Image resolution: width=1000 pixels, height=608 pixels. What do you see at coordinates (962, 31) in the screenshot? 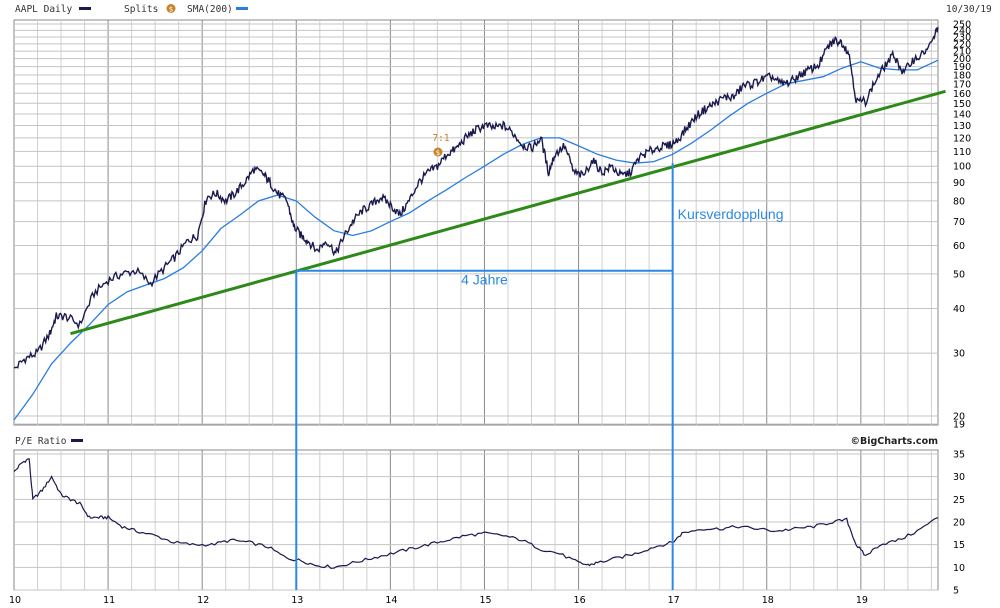
I see `price-y-tick-label: 240` at bounding box center [962, 31].